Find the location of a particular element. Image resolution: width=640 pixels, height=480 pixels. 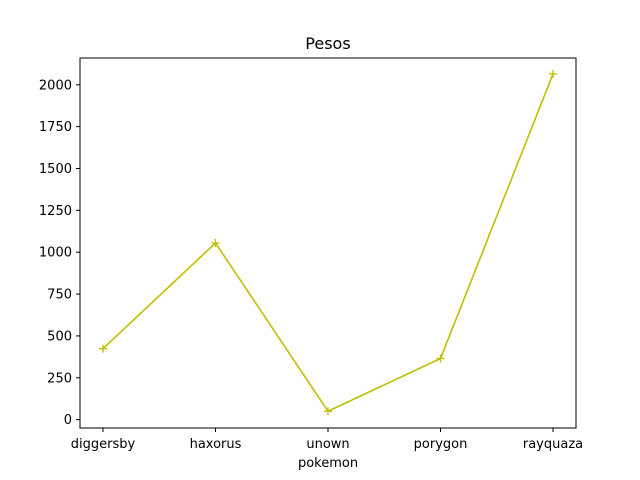

x-tick-label: haxorus is located at coordinates (216, 444).